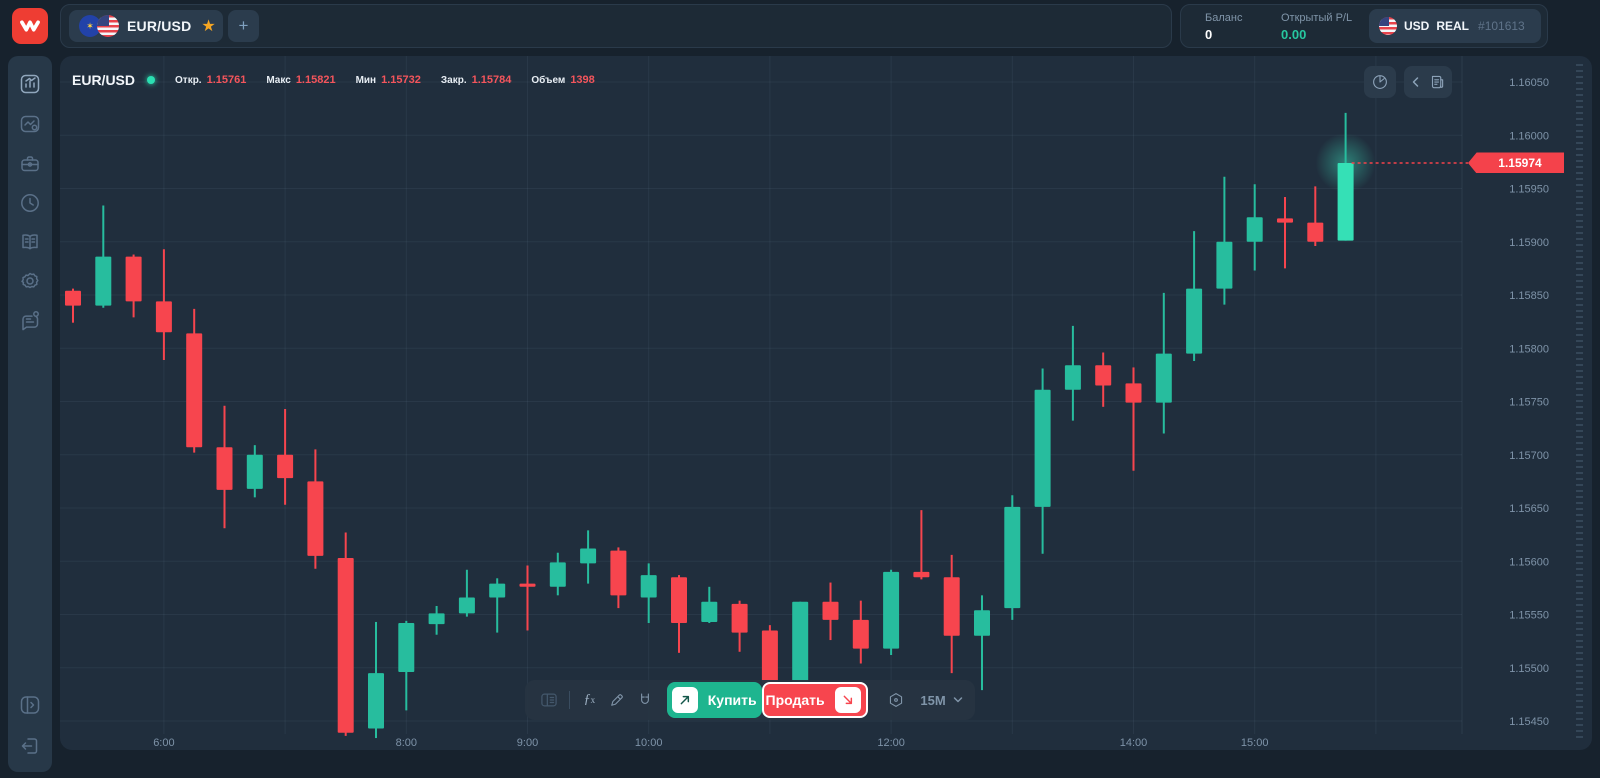 The height and width of the screenshot is (778, 1600). I want to click on buy-button-label: Купить, so click(732, 700).